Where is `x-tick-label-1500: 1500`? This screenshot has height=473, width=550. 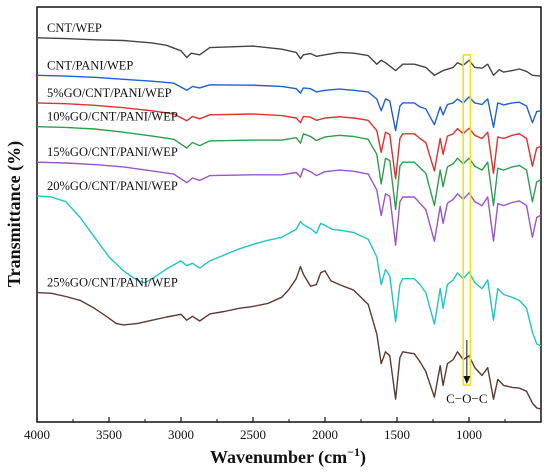
x-tick-label-1500: 1500 is located at coordinates (397, 434).